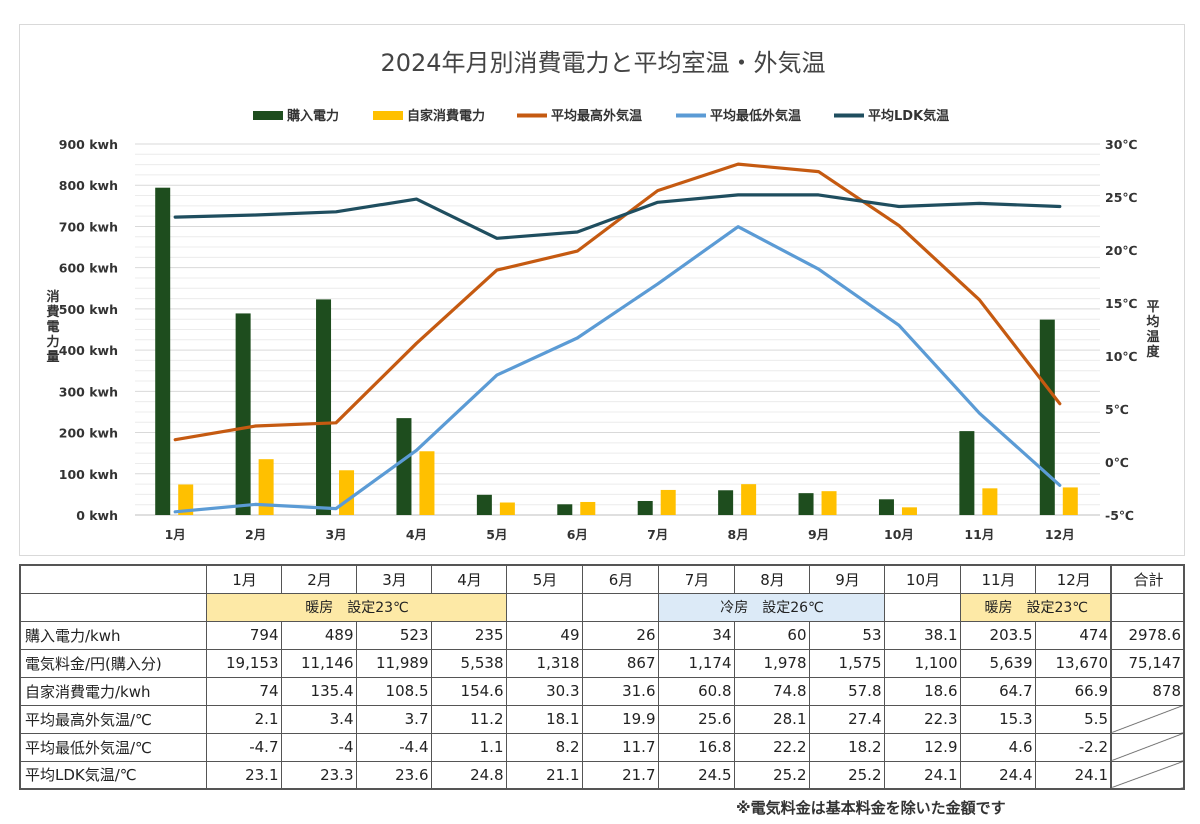 Image resolution: width=1200 pixels, height=824 pixels. Describe the element at coordinates (1147, 663) in the screenshot. I see `total-cell: 75,147` at that location.